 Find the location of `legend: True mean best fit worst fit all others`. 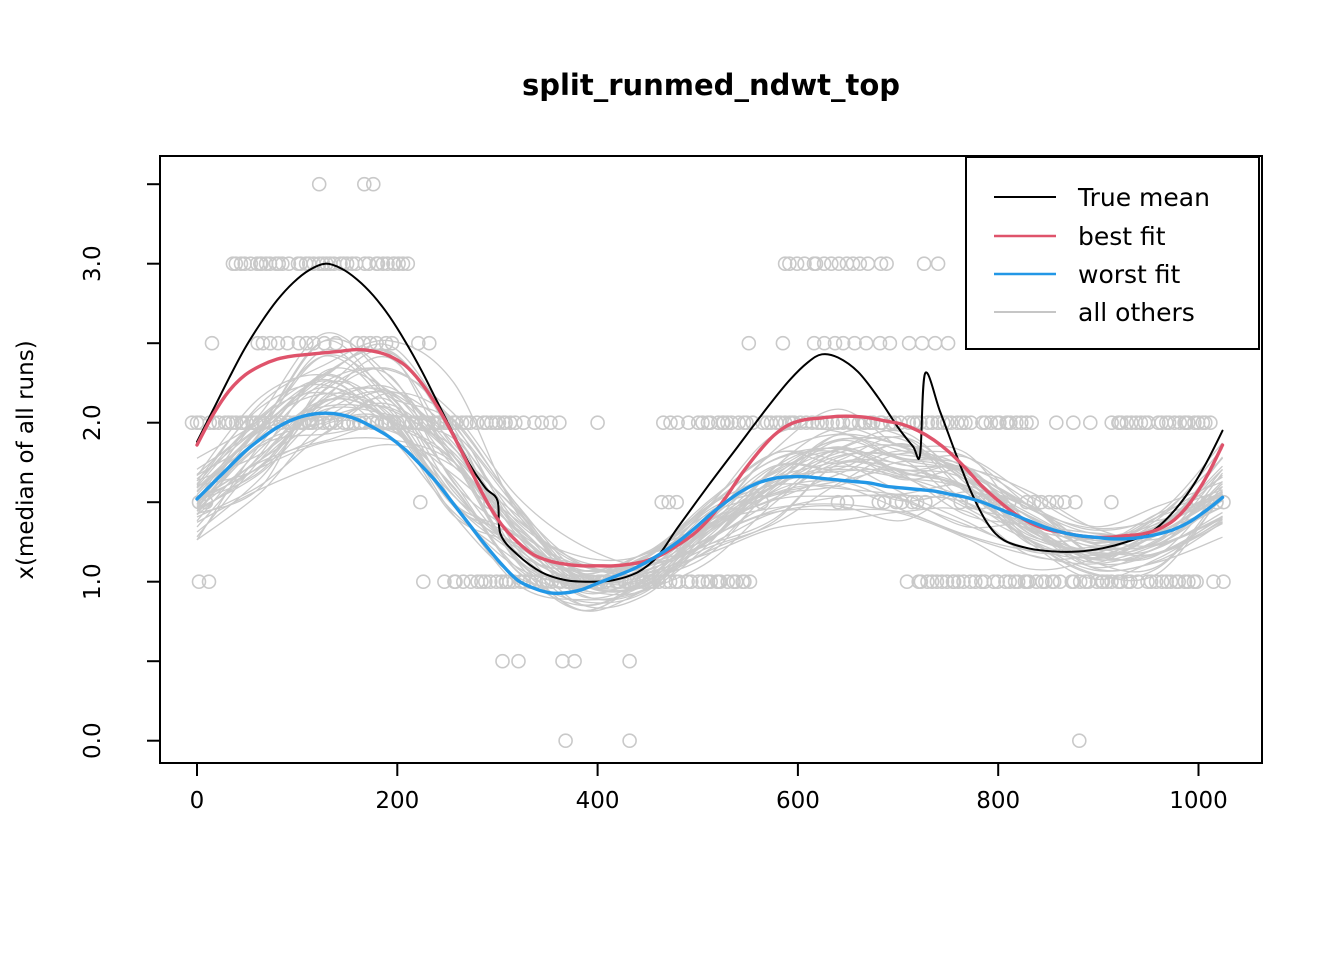

legend: True mean best fit worst fit all others is located at coordinates (1112, 253).